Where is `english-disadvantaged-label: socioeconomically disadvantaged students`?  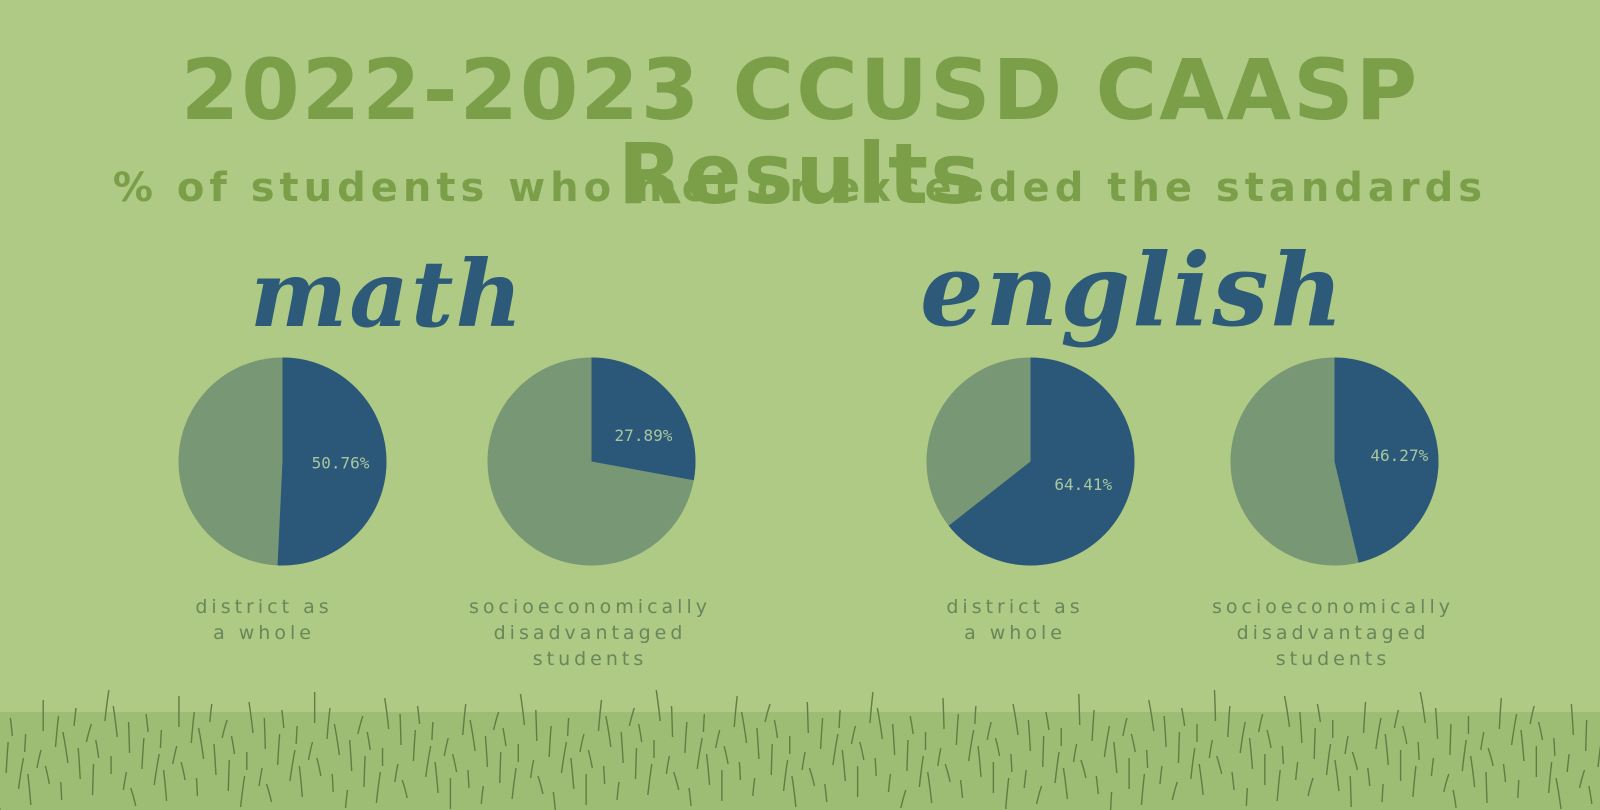 english-disadvantaged-label: socioeconomically disadvantaged students is located at coordinates (1333, 633).